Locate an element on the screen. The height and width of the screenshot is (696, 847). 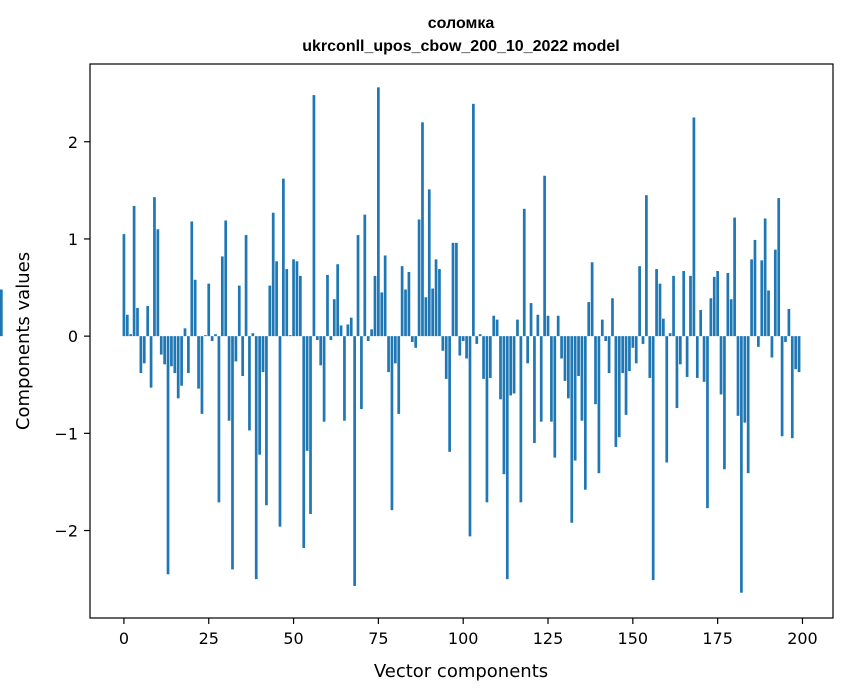
y-tick-label: 1 is located at coordinates (73, 239).